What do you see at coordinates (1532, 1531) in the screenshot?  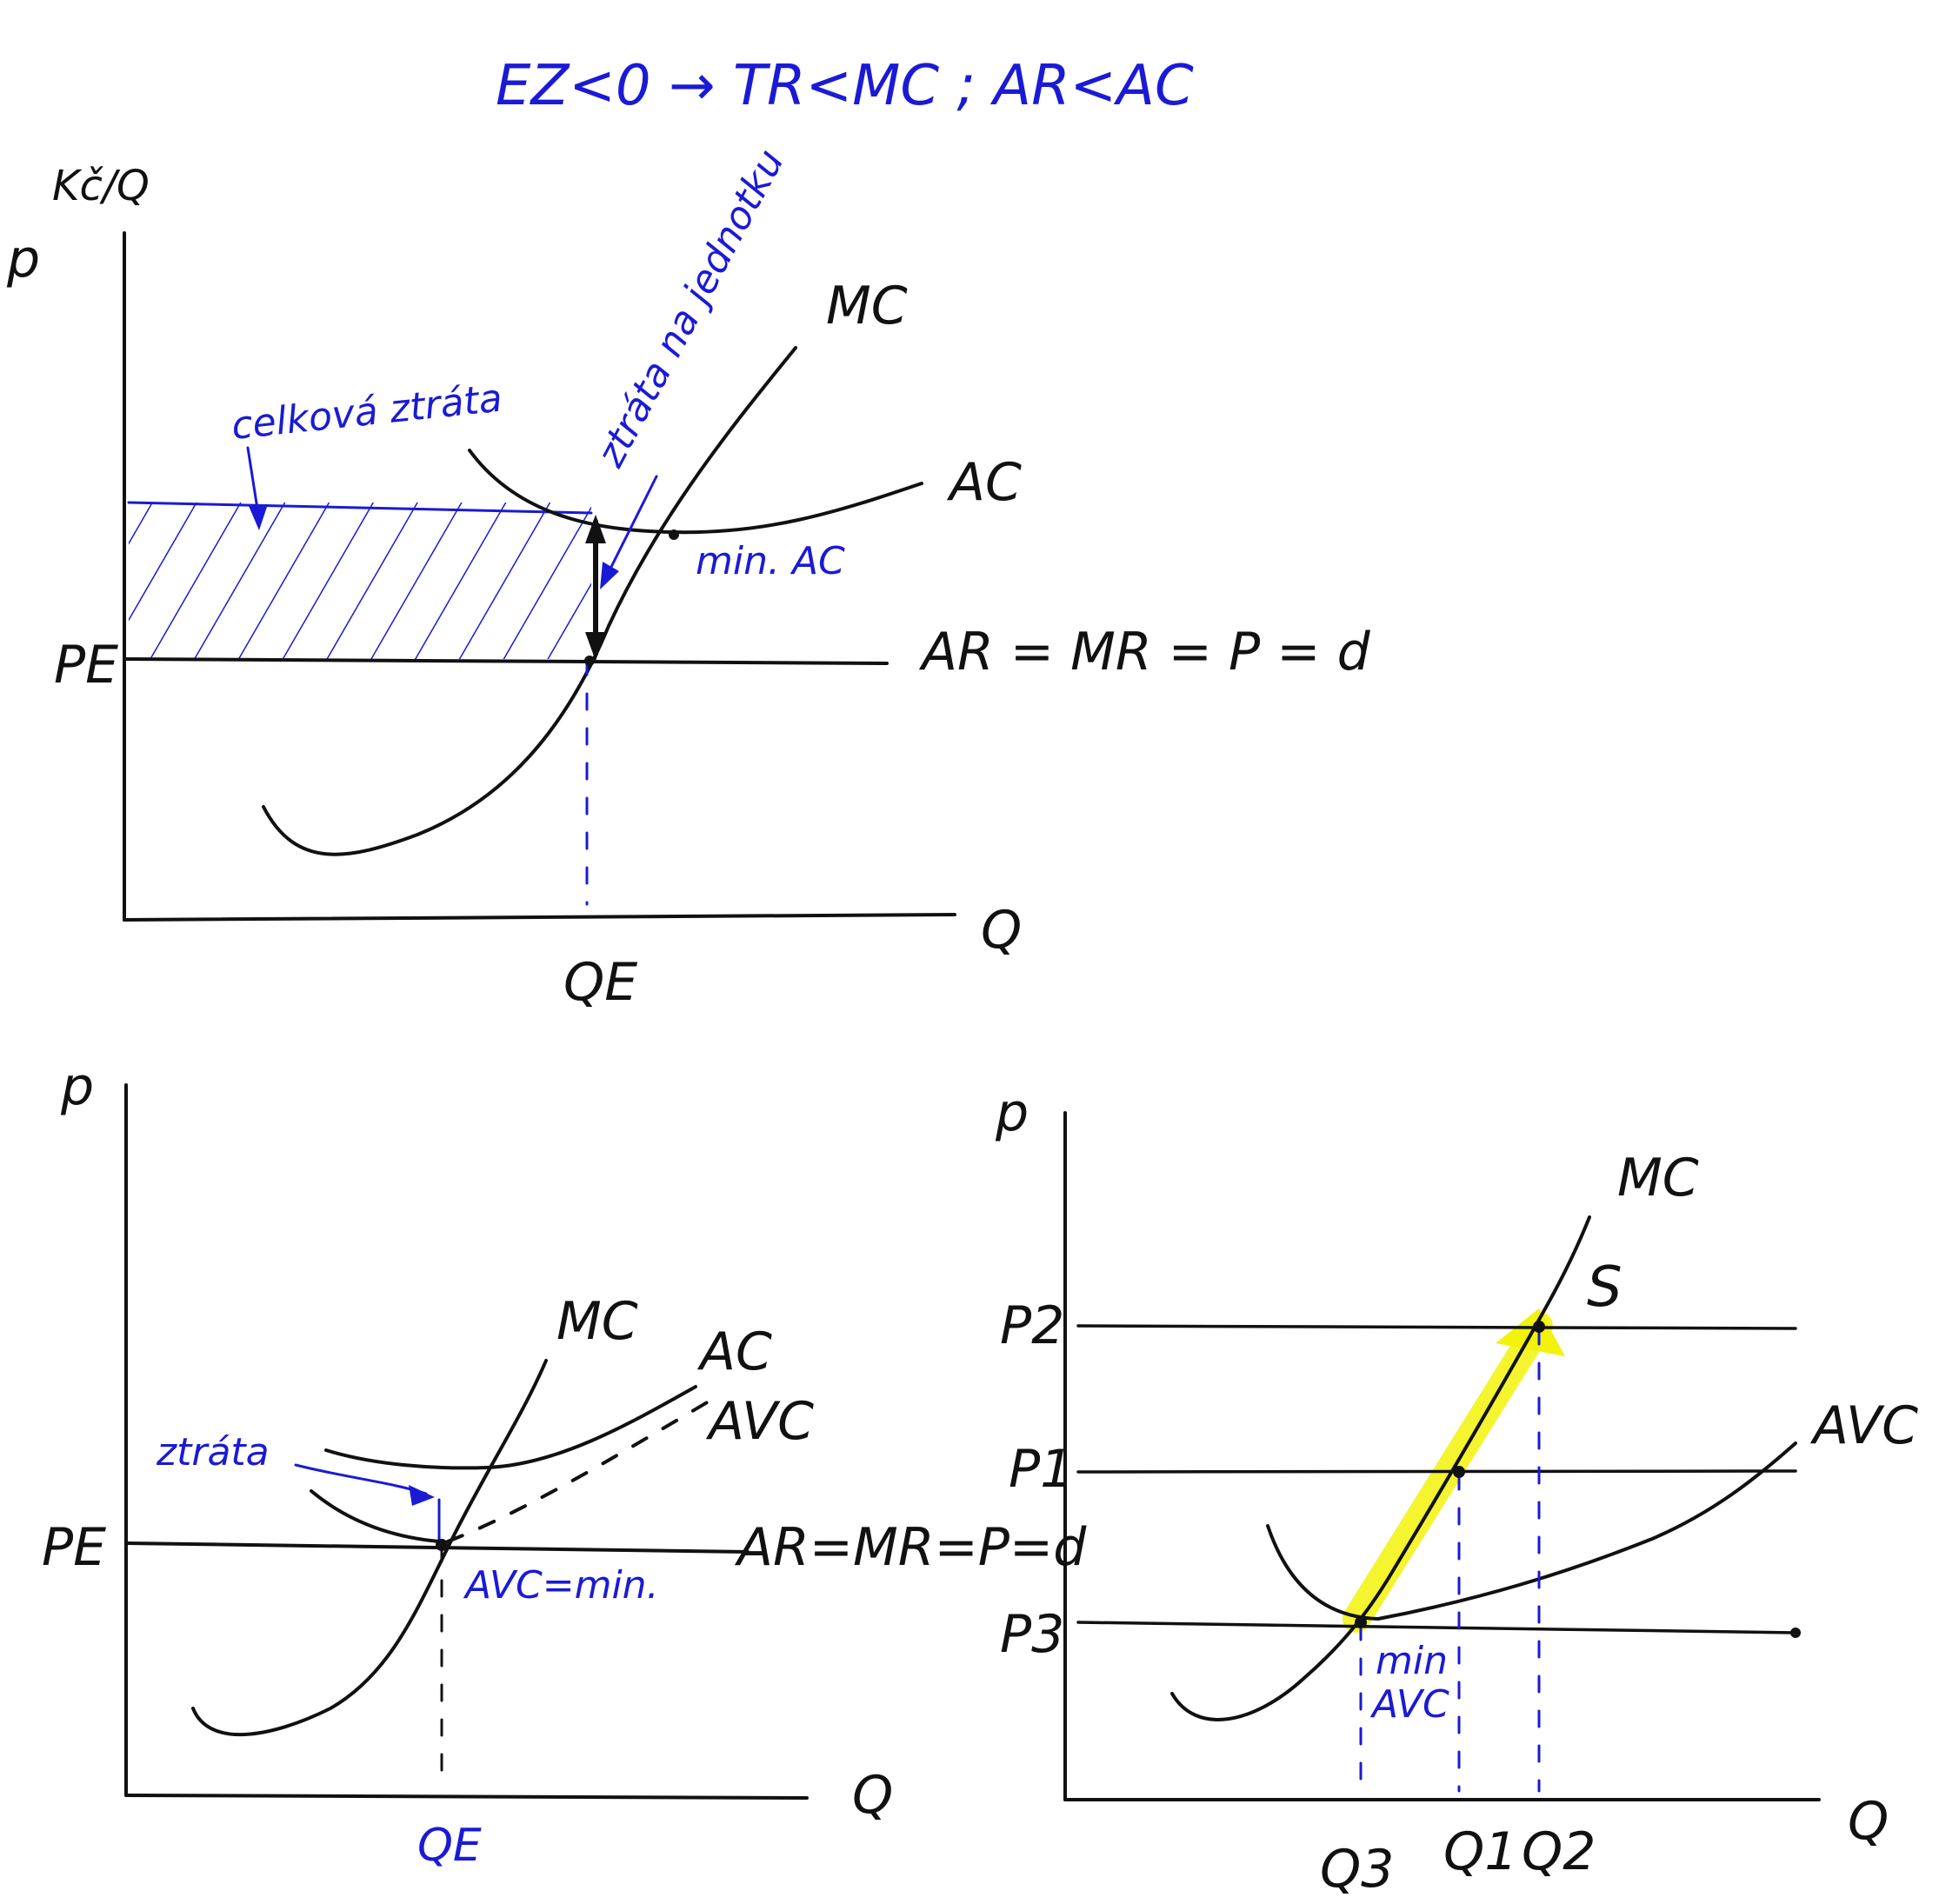 I see `br-avc-curve` at bounding box center [1532, 1531].